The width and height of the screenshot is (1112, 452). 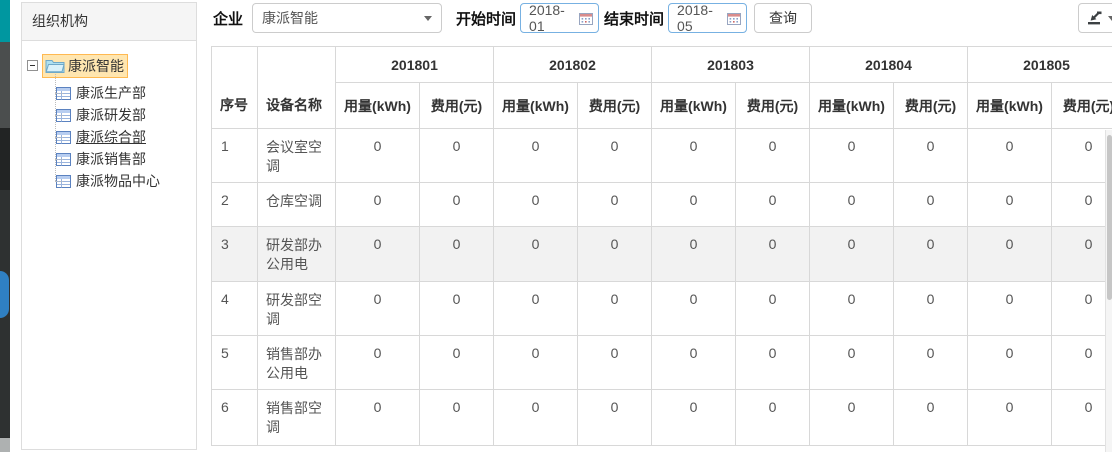 What do you see at coordinates (296, 155) in the screenshot?
I see `cell-device: 会议室空调` at bounding box center [296, 155].